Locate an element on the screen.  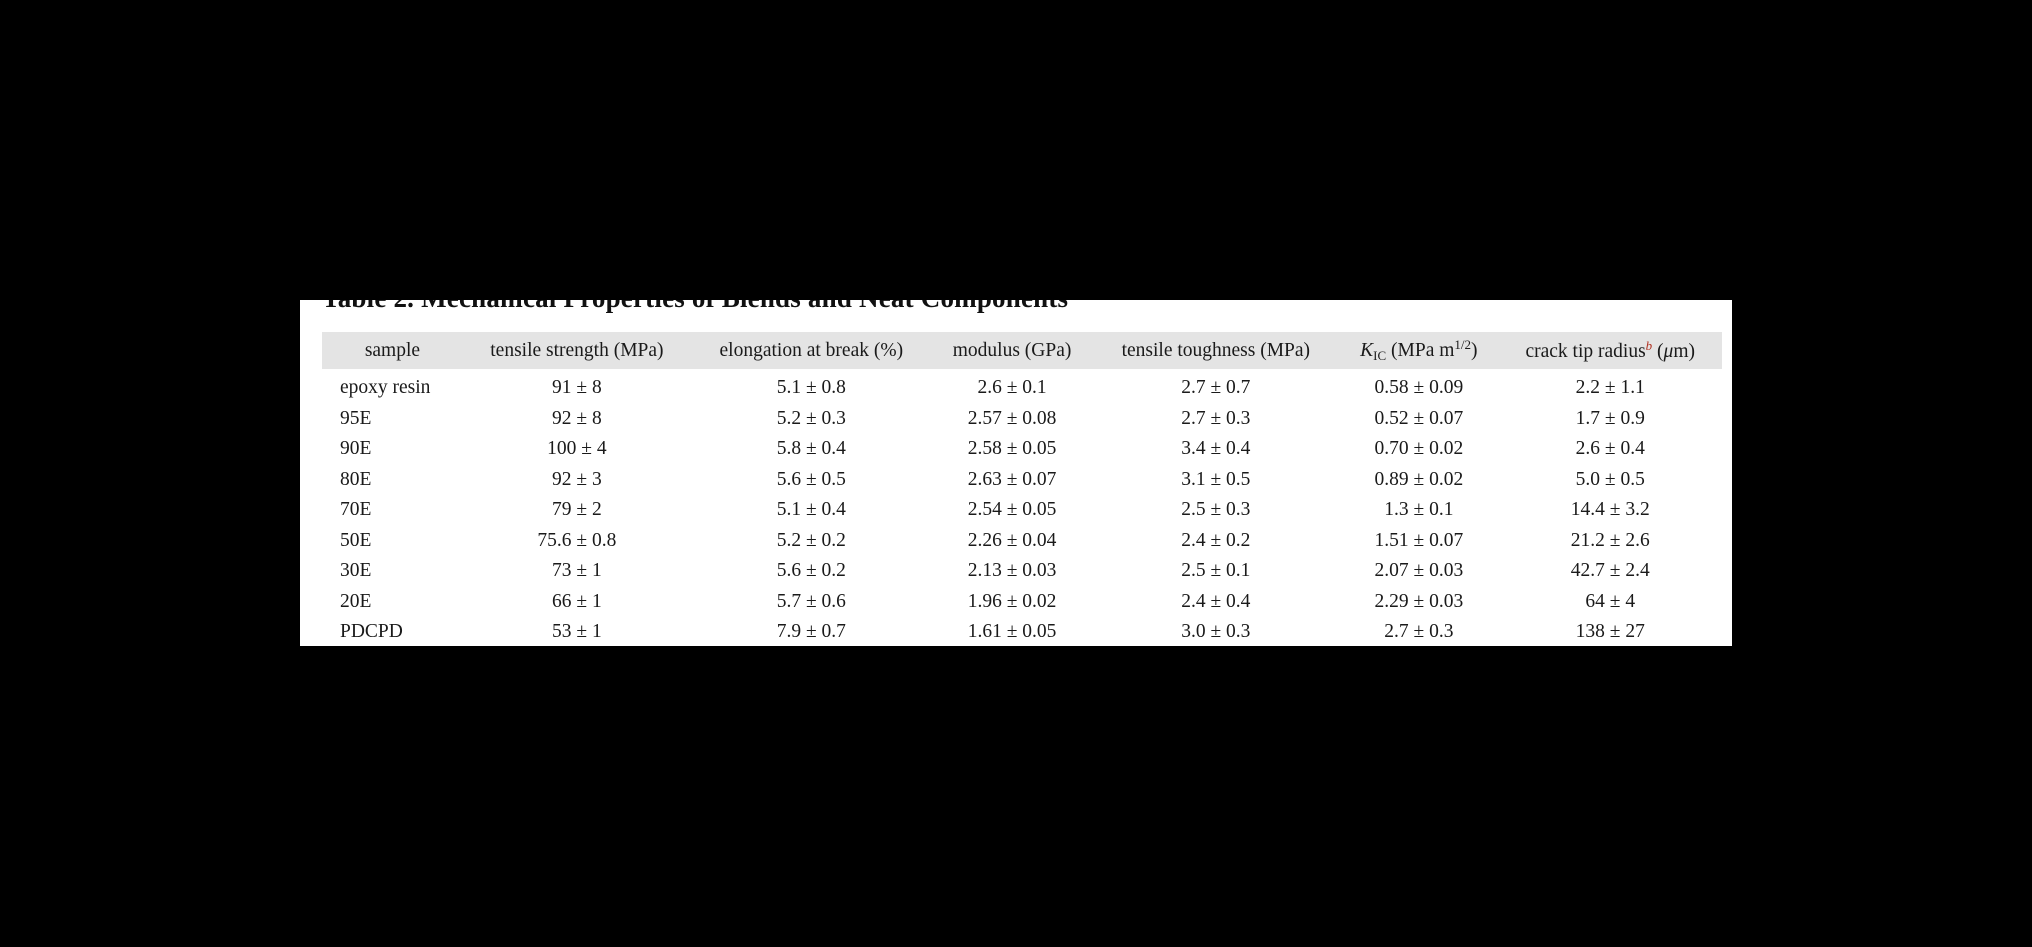
kic-units-exponent: 1/2 is located at coordinates (1463, 344).